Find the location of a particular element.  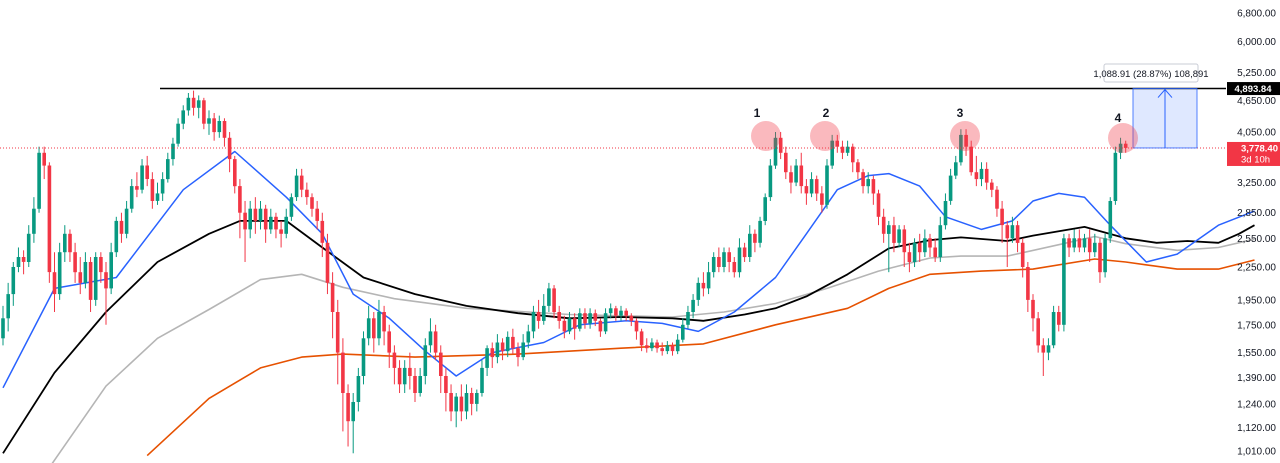

current-price-label: 3,778.40 is located at coordinates (1259, 148).